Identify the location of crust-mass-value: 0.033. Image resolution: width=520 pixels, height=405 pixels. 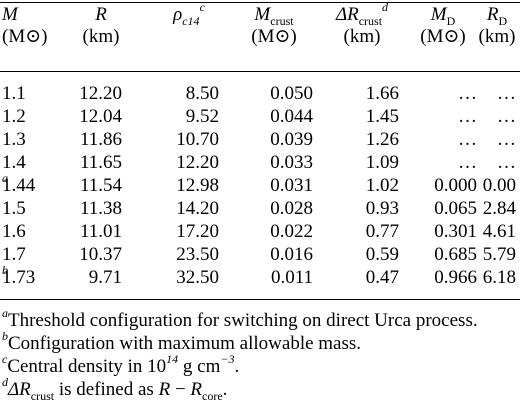
(291, 162).